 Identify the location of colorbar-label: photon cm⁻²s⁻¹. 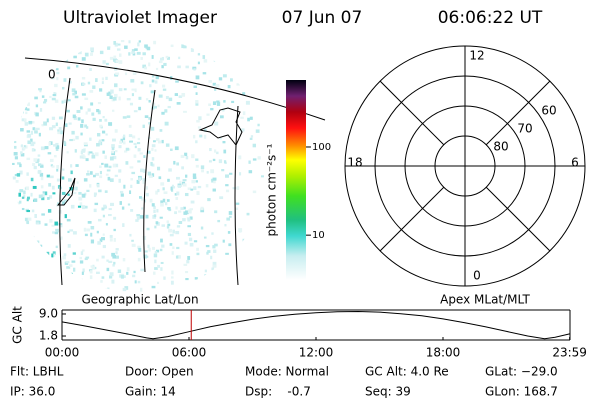
(272, 189).